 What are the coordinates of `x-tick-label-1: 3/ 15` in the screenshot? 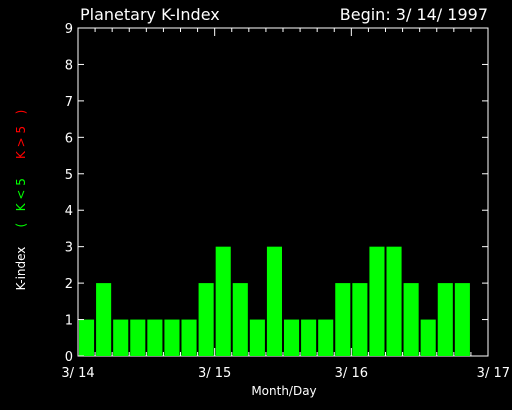 It's located at (214, 373).